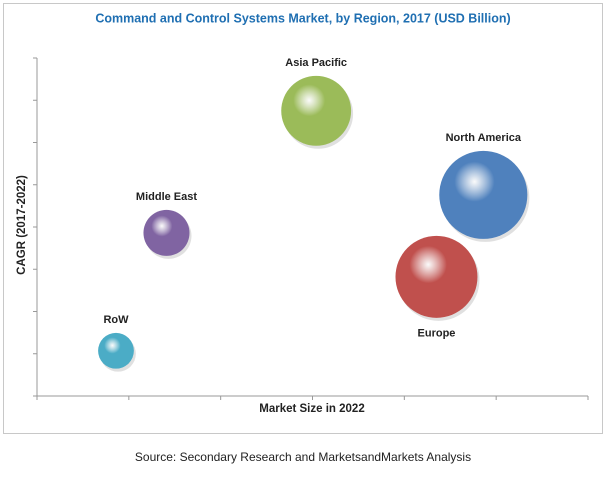 The image size is (607, 483). Describe the element at coordinates (22, 225) in the screenshot. I see `y-axis-title: CAGR (2017-2022)` at that location.